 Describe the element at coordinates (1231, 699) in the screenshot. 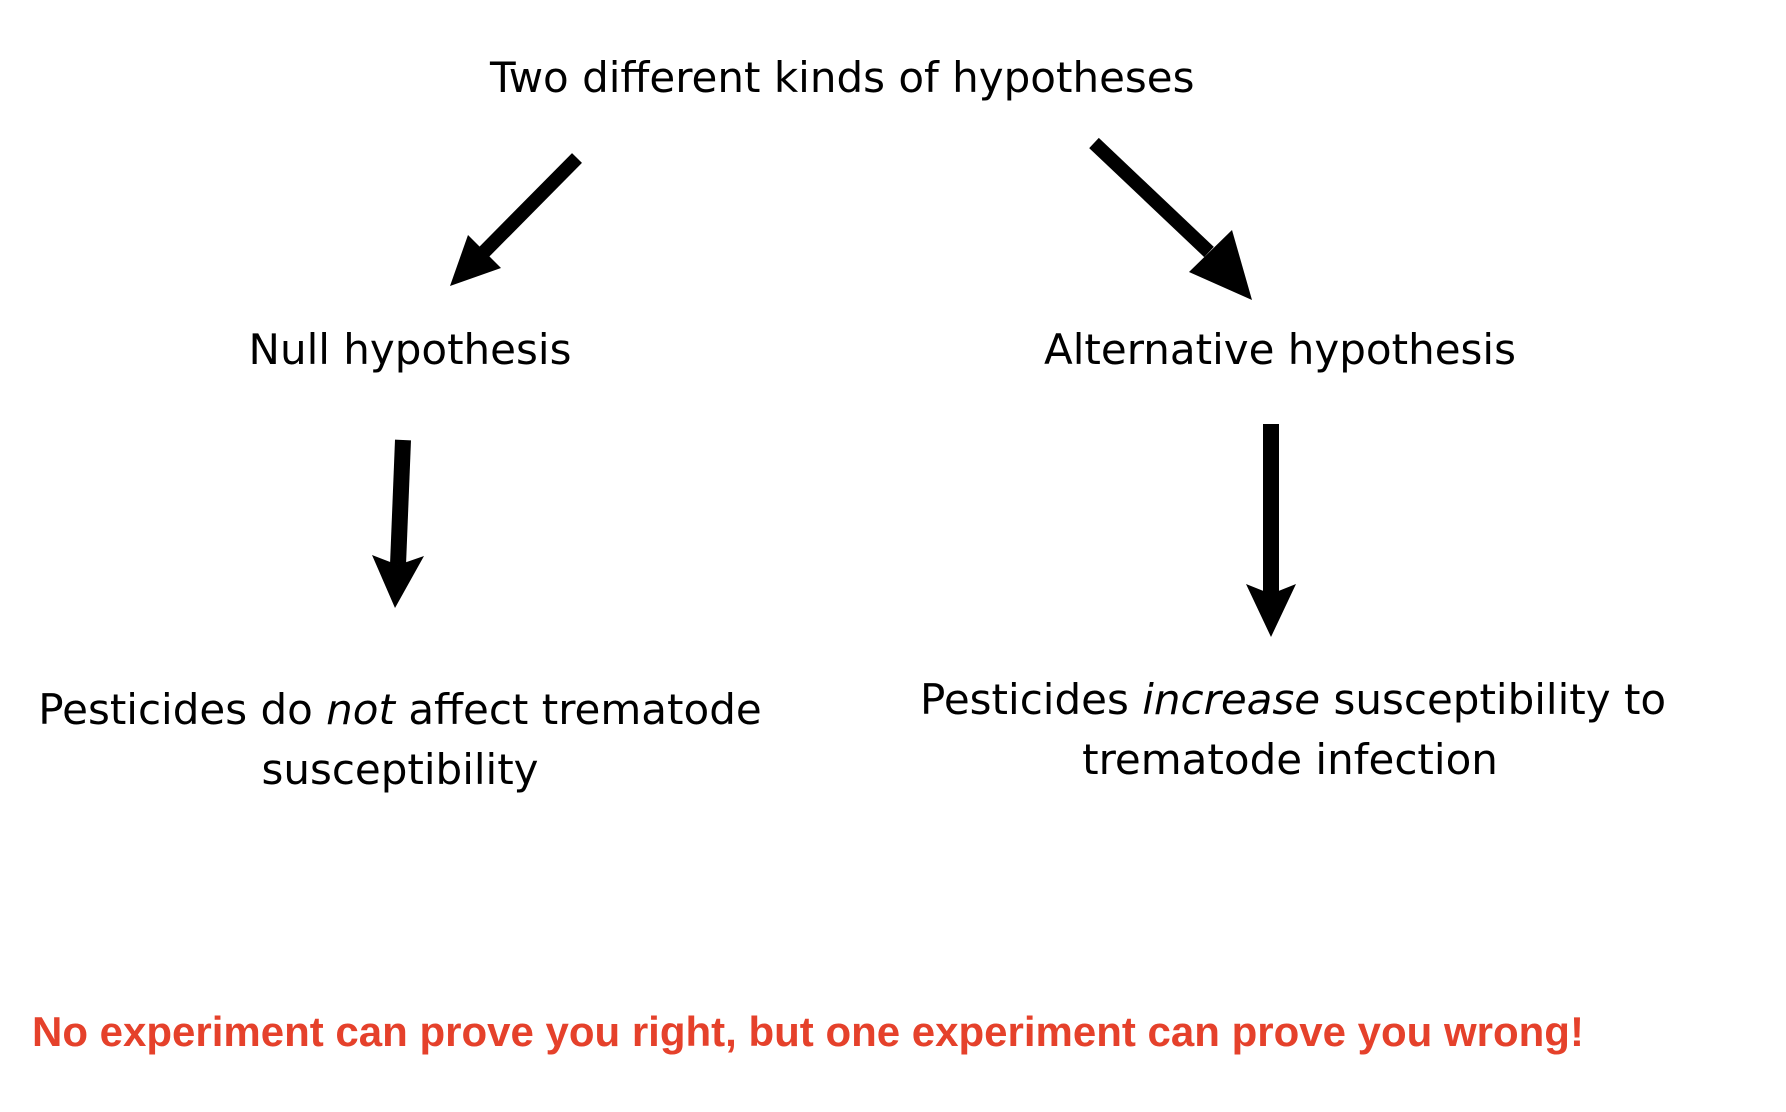

I see `alt-prediction-emphasis: increase` at that location.